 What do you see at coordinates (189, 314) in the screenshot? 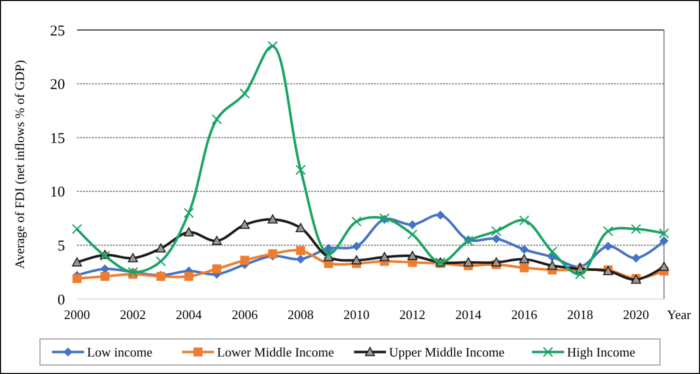
I see `x-tick-label: 2004` at bounding box center [189, 314].